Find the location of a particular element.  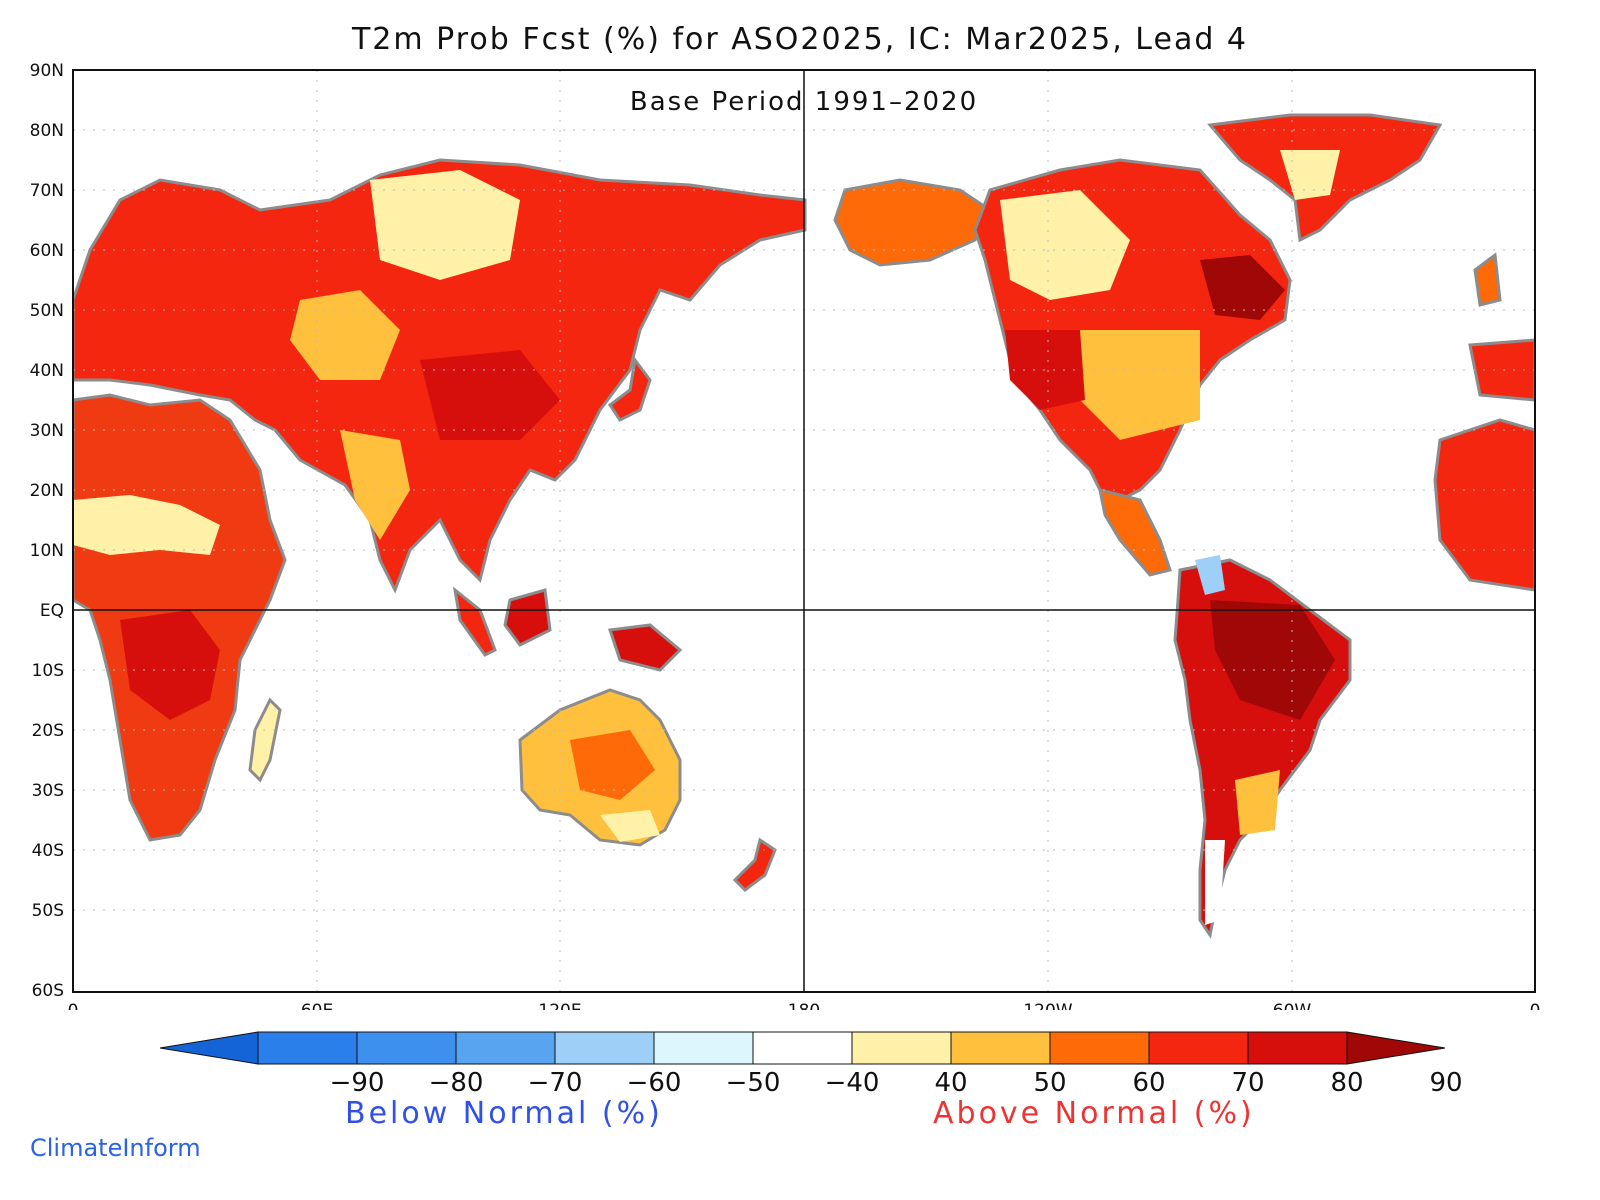

australia-red-core is located at coordinates (612, 765).